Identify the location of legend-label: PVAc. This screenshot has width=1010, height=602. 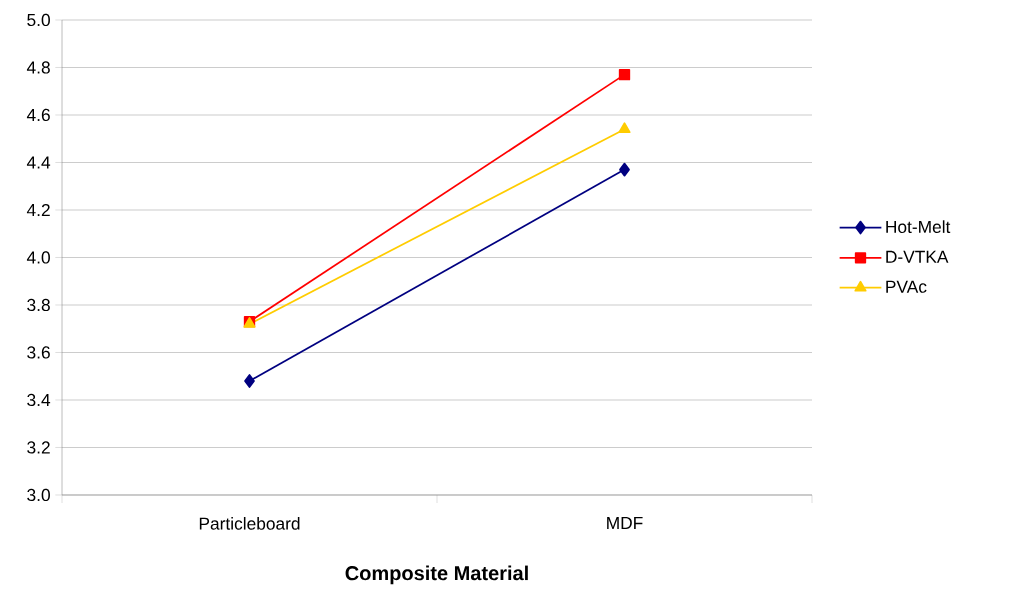
(906, 286).